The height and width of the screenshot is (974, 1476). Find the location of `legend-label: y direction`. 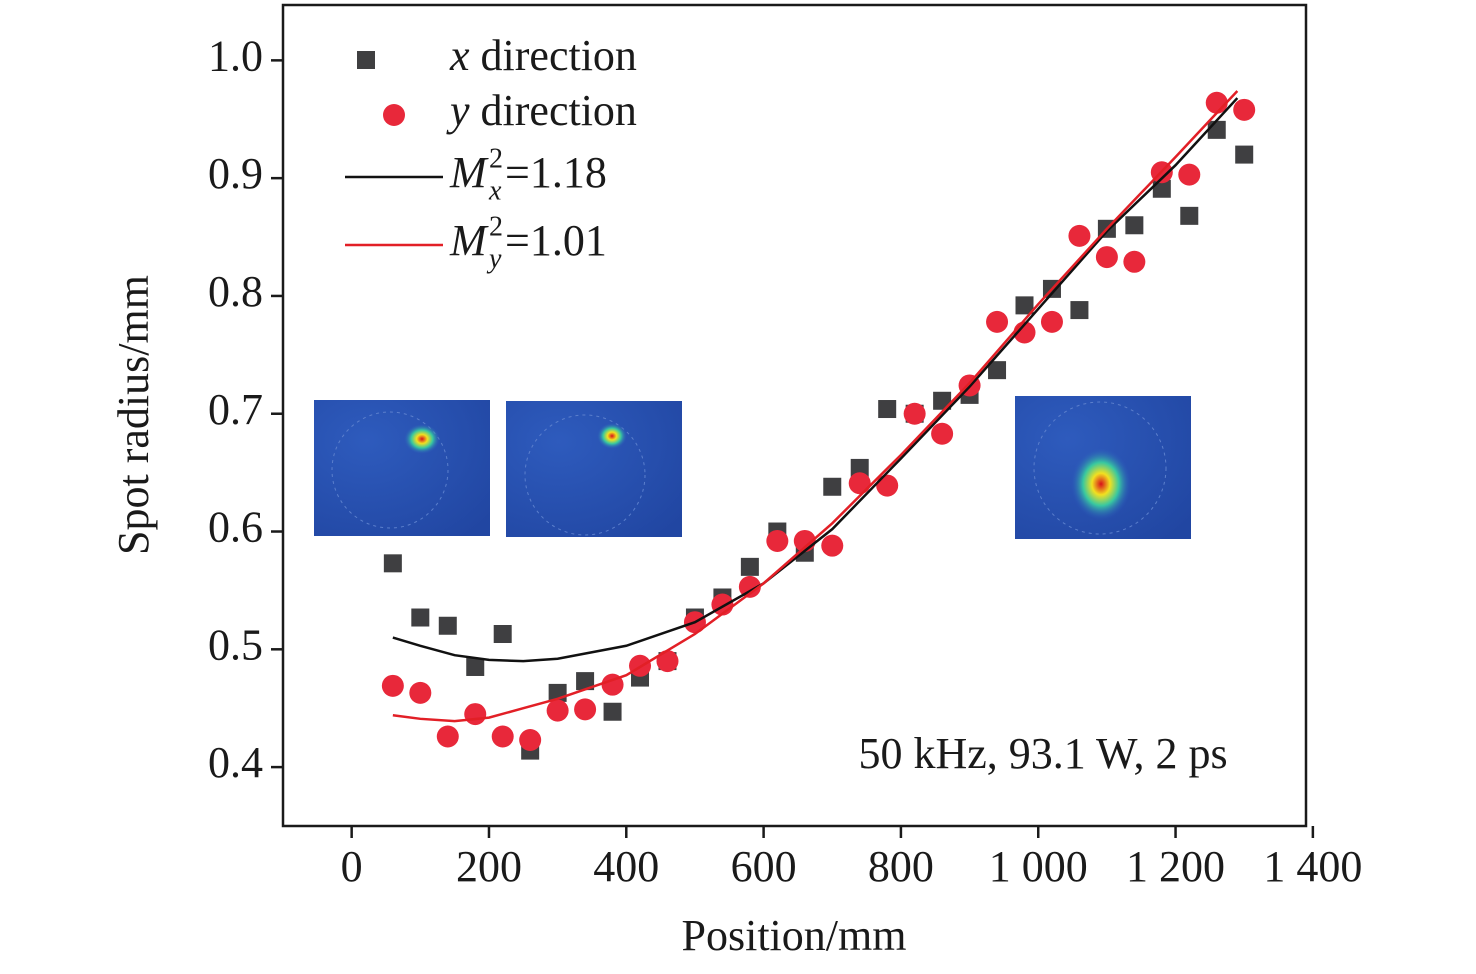

legend-label: y direction is located at coordinates (541, 110).